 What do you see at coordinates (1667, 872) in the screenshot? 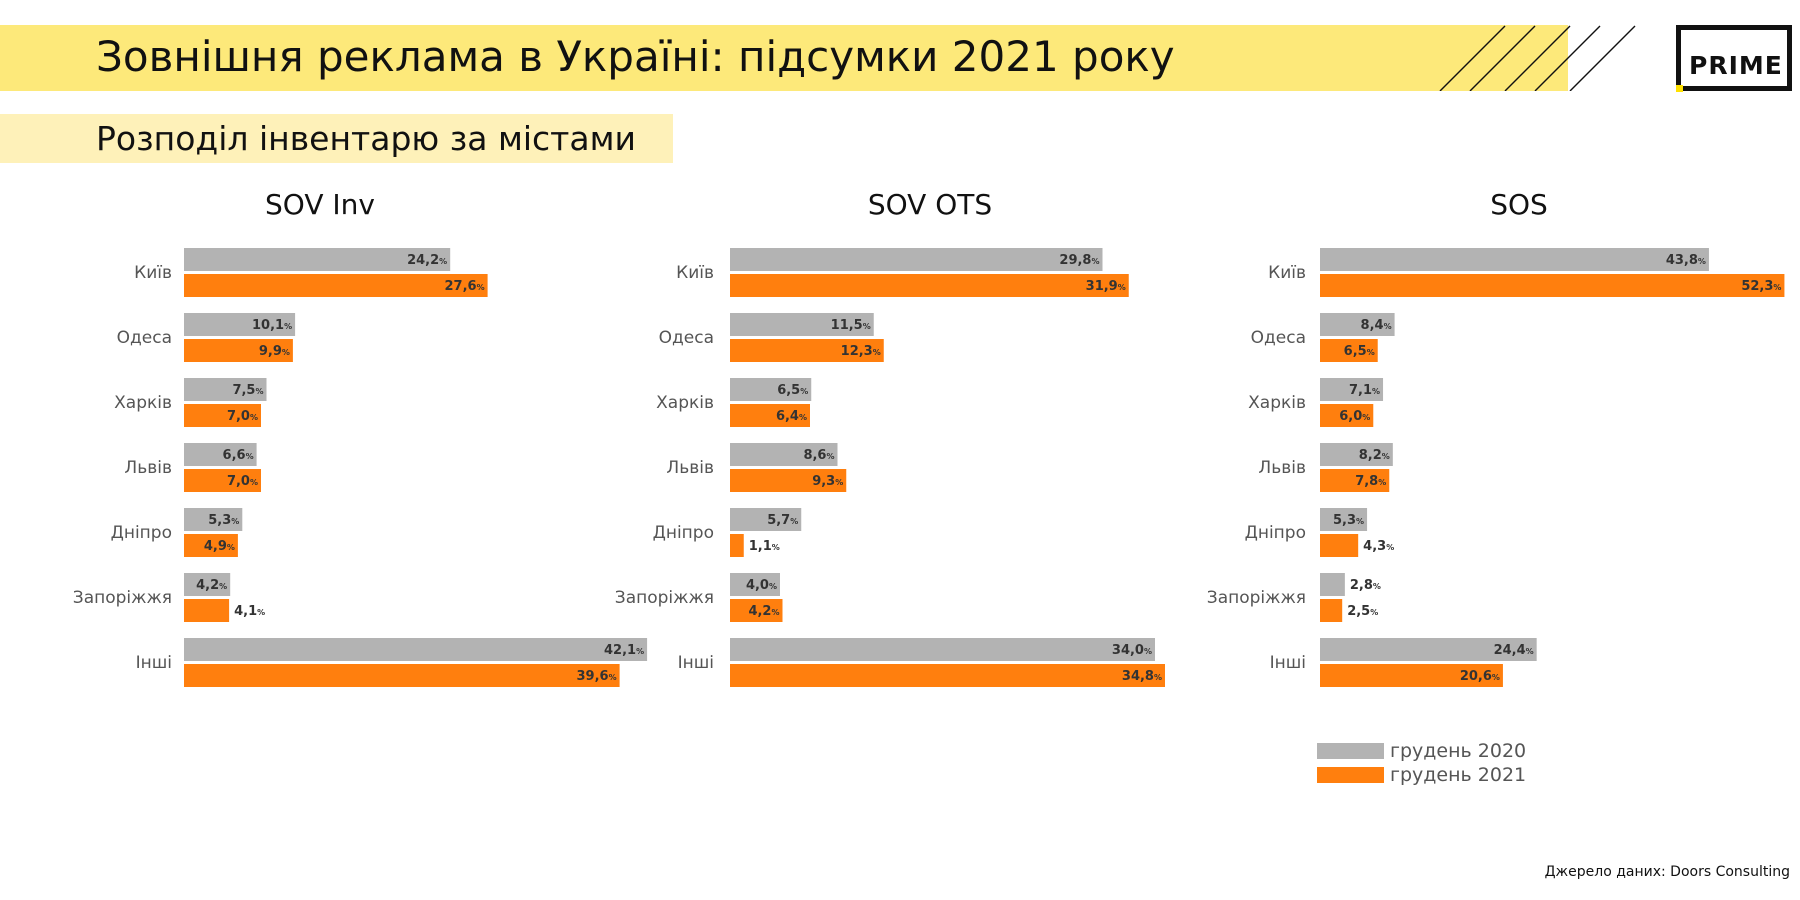
I see `data-source-note: Джерело даних: Doors Consulting` at bounding box center [1667, 872].